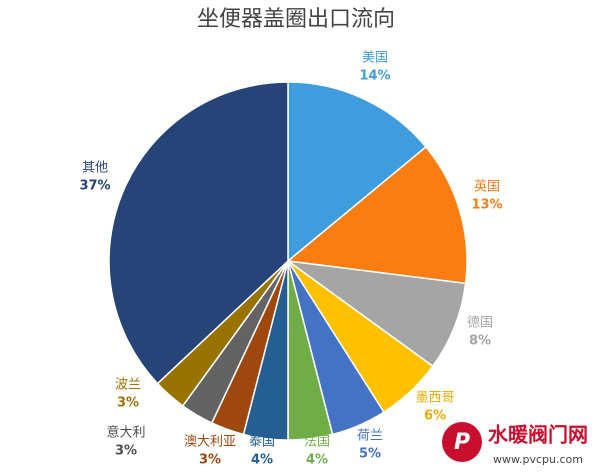  What do you see at coordinates (128, 385) in the screenshot?
I see `slice-label: 波兰` at bounding box center [128, 385].